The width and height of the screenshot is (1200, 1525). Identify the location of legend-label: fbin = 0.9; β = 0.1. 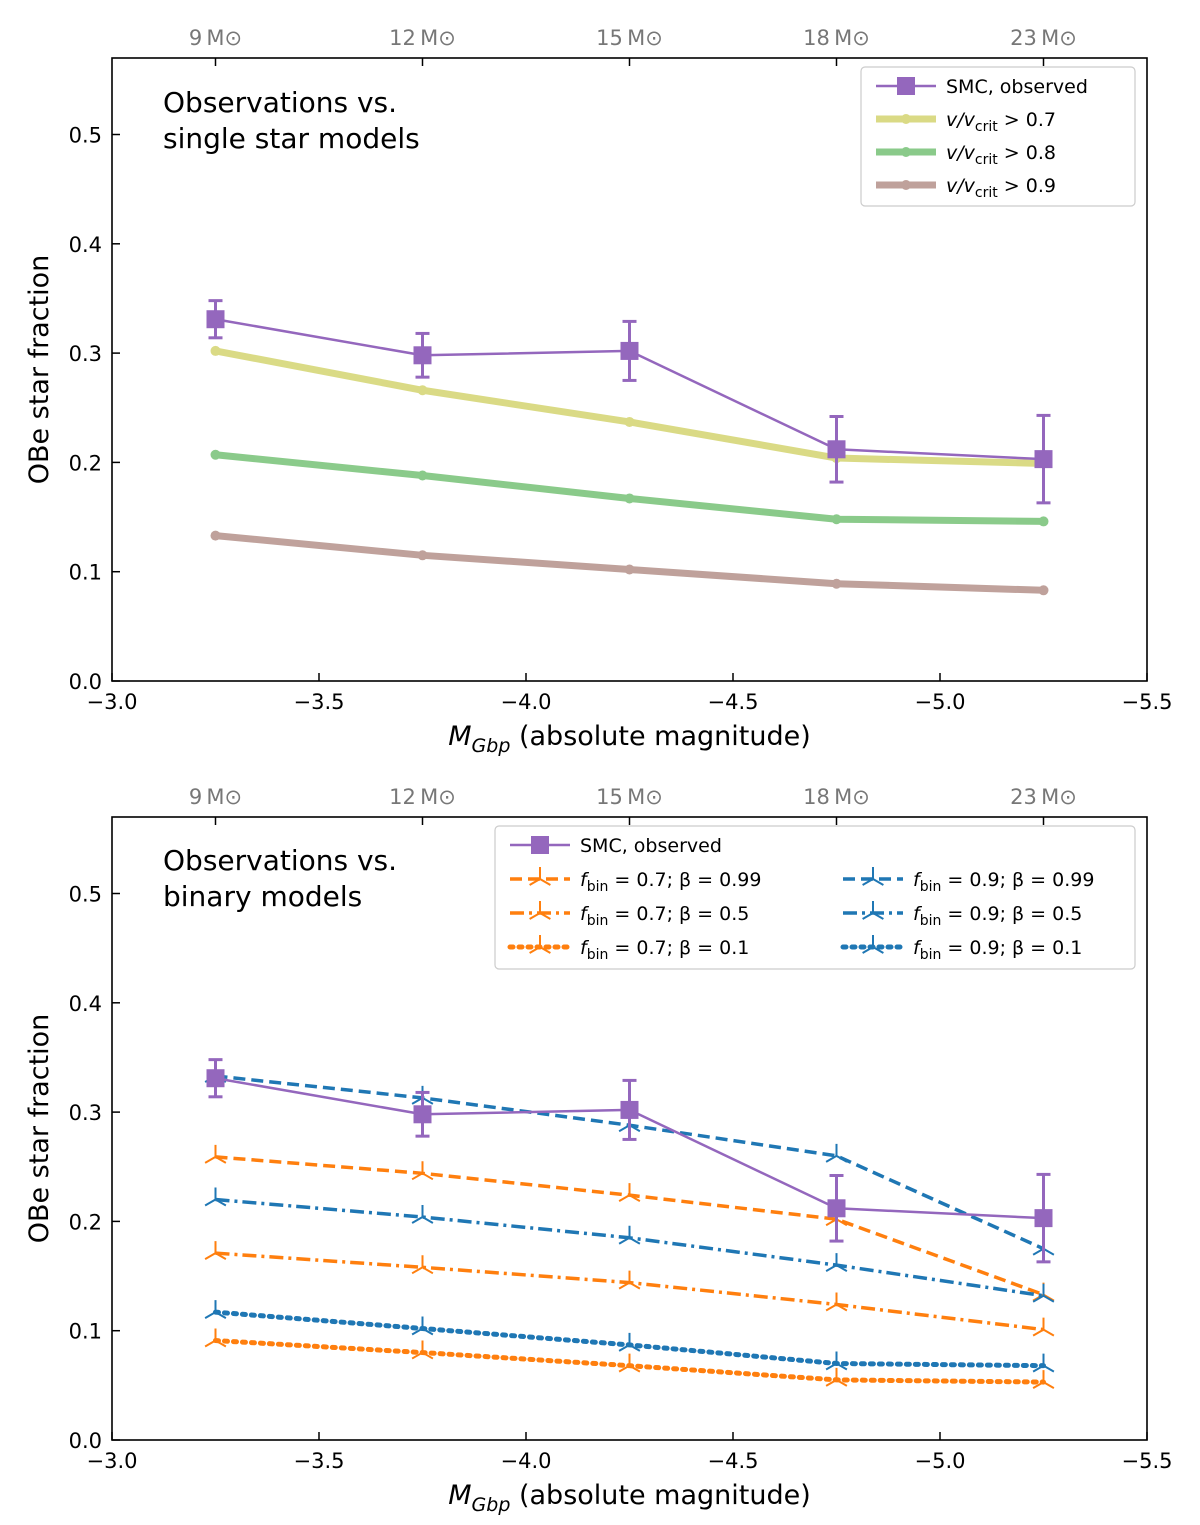
(997, 950).